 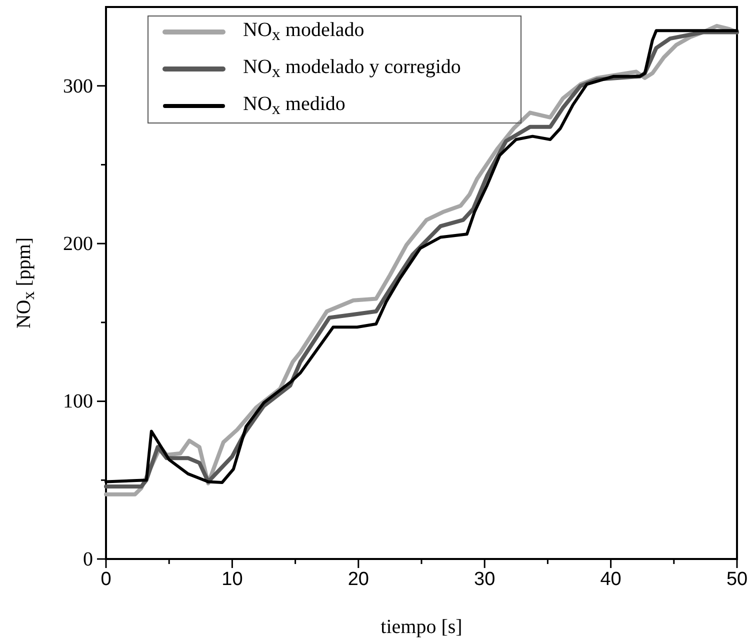 I want to click on x-tick-label: 0, so click(x=106, y=579).